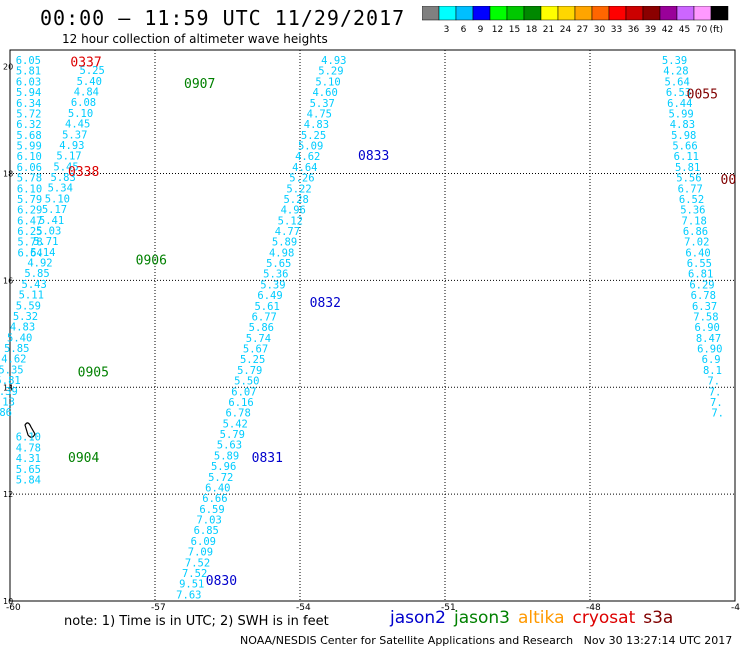 The width and height of the screenshot is (740, 650). Describe the element at coordinates (28, 104) in the screenshot. I see `wave-height-label: 6.34` at that location.